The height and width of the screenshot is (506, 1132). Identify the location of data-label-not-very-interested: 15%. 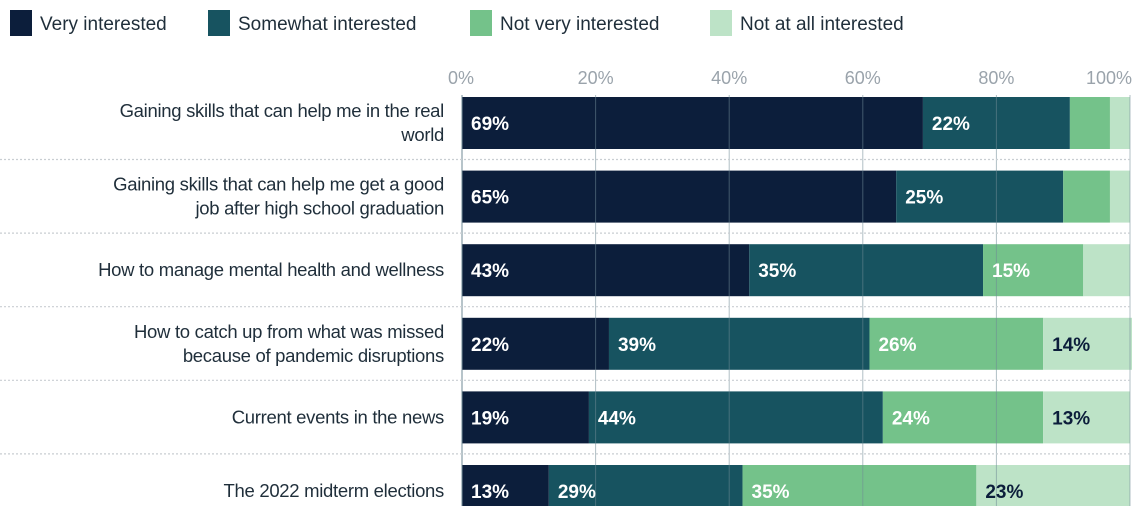
(1011, 271).